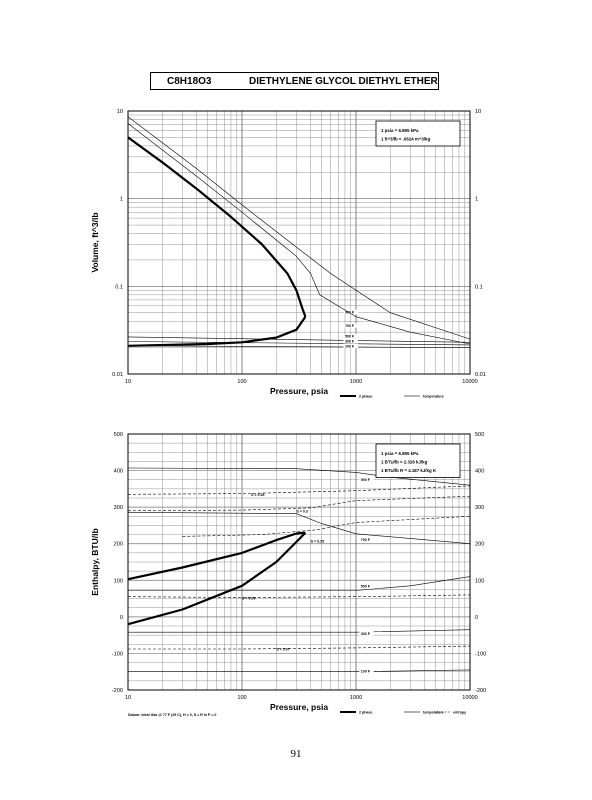 Image resolution: width=592 pixels, height=800 pixels. What do you see at coordinates (404, 462) in the screenshot?
I see `conversion-note-line: 1 BTU/lb = 2.326 kJ/kg` at bounding box center [404, 462].